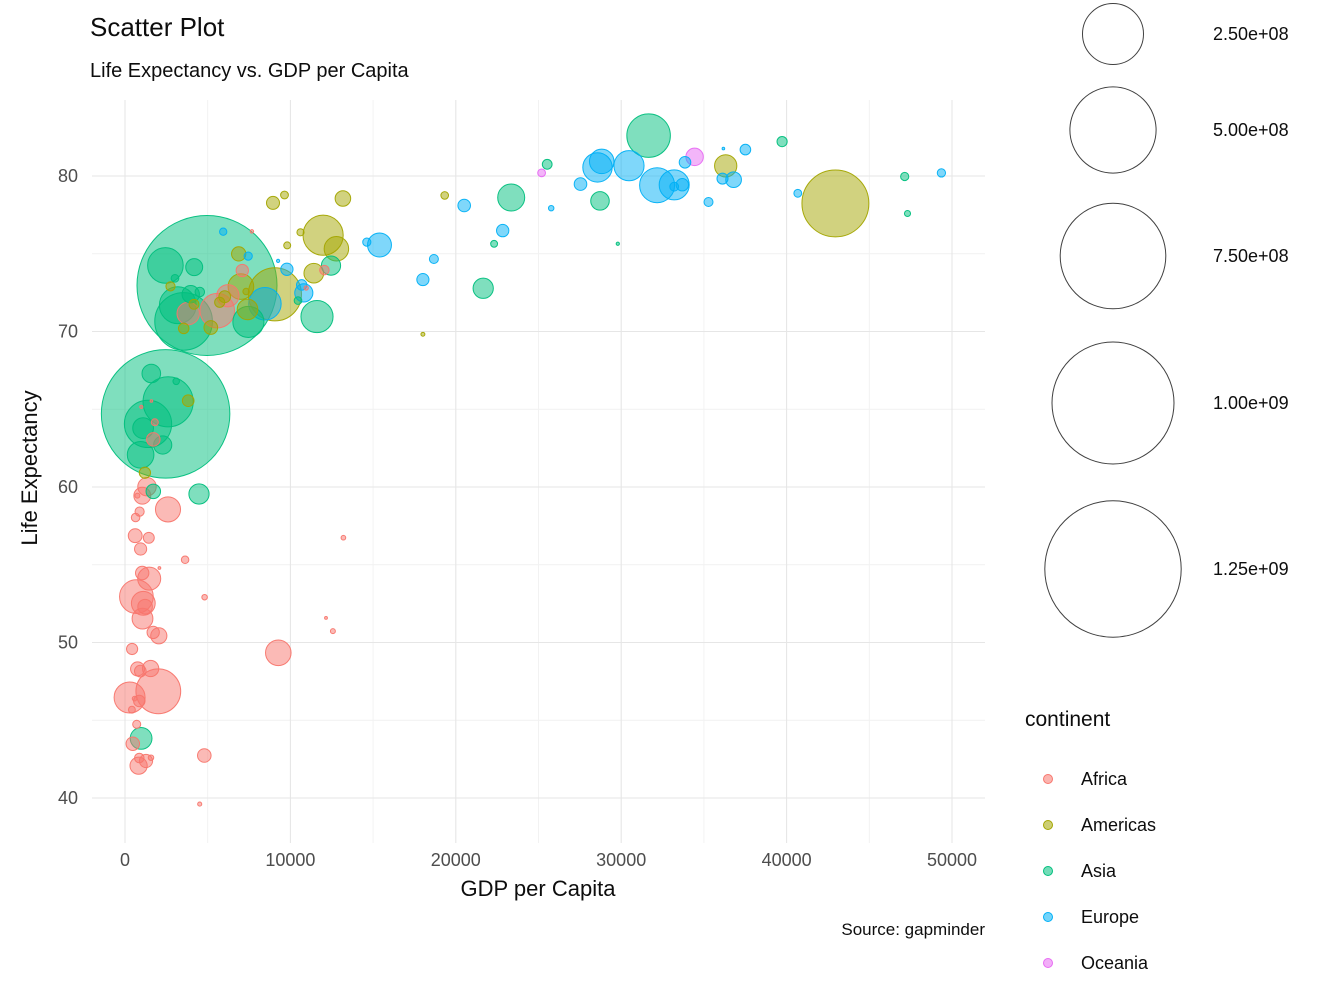 Image resolution: width=1344 pixels, height=986 pixels. Describe the element at coordinates (1251, 34) in the screenshot. I see `size-legend-label: 2.50e+08` at that location.